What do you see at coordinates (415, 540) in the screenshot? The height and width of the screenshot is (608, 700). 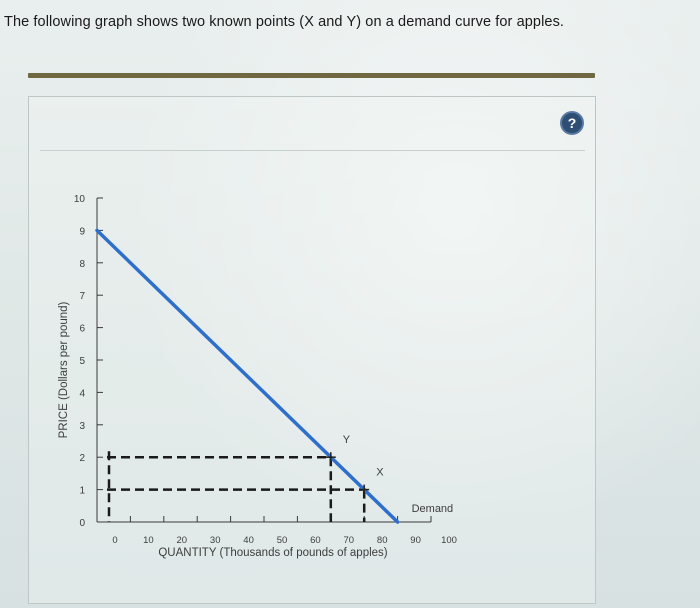 I see `x-tick-label: 90` at bounding box center [415, 540].